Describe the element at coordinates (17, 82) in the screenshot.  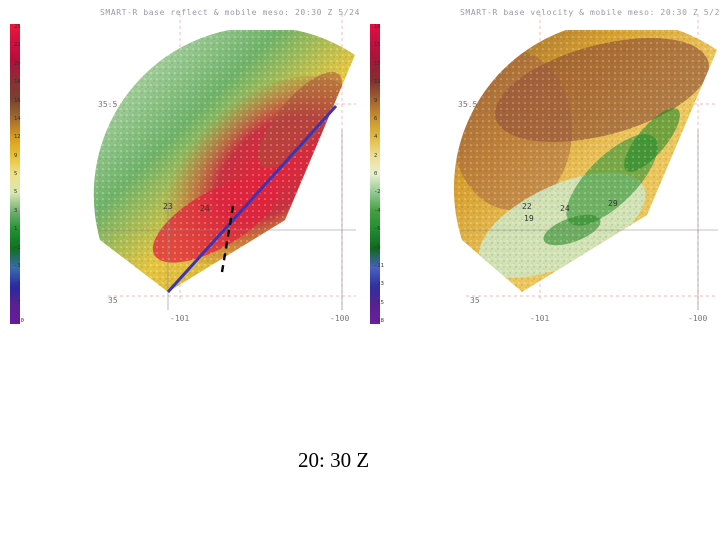
I see `reflectivity-colorbar-tick: 18` at that location.